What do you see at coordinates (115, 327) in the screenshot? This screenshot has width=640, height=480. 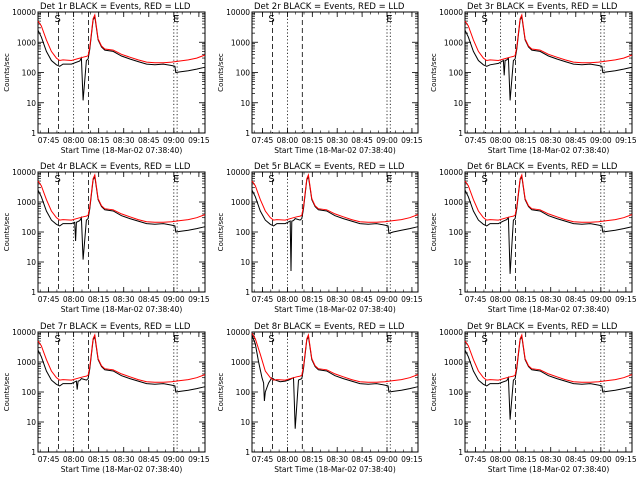 I see `panel-title: Det 7r BLACK = Events, RED = LLD` at bounding box center [115, 327].